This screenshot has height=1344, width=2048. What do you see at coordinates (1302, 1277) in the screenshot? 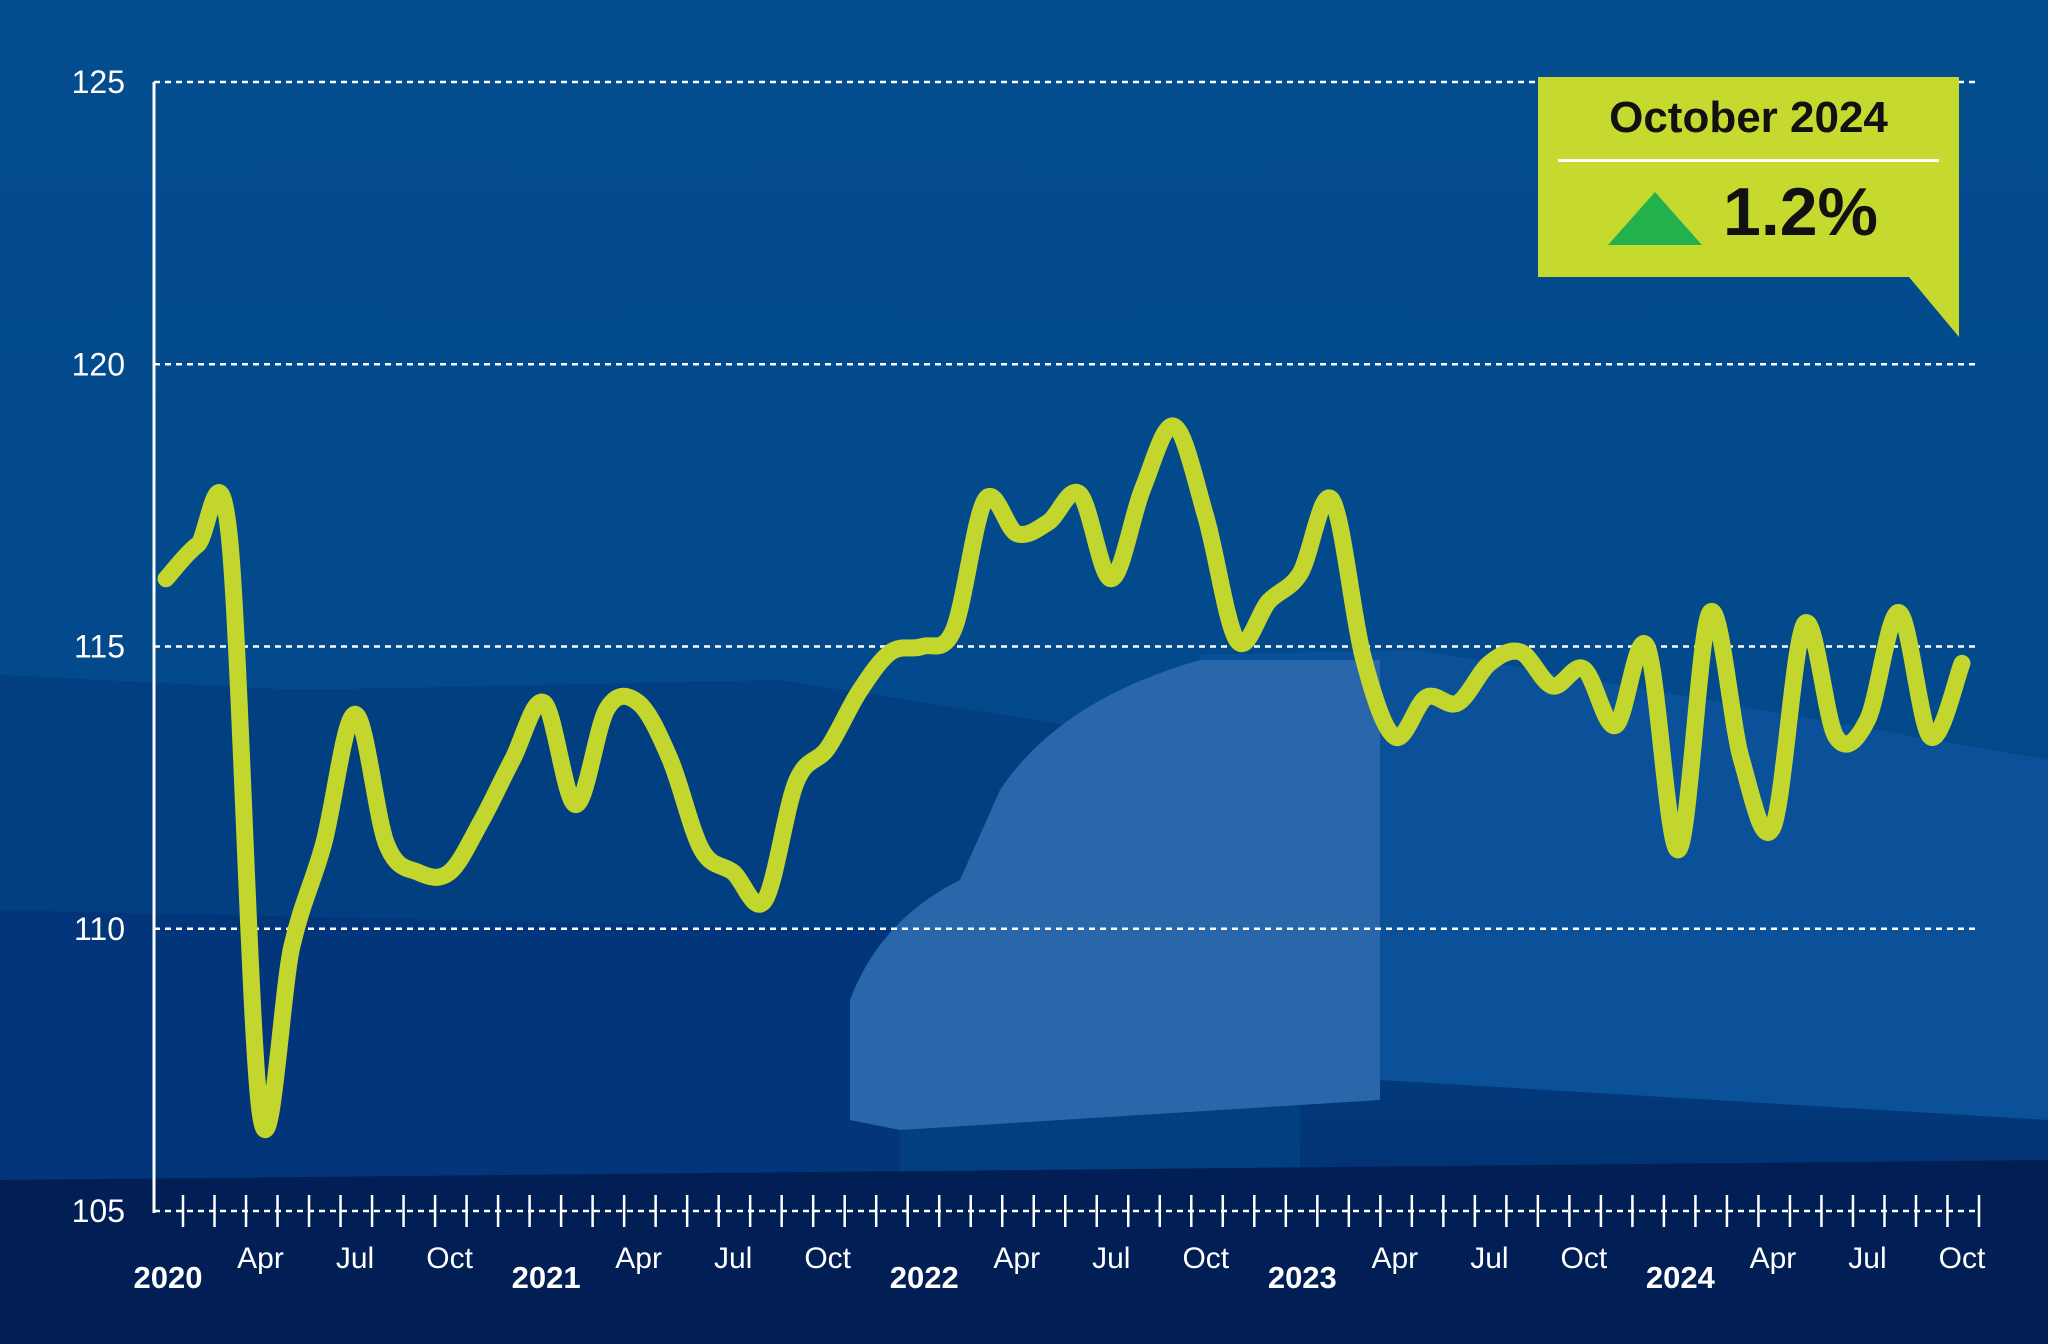
I see `x-year-label: 2023` at bounding box center [1302, 1277].